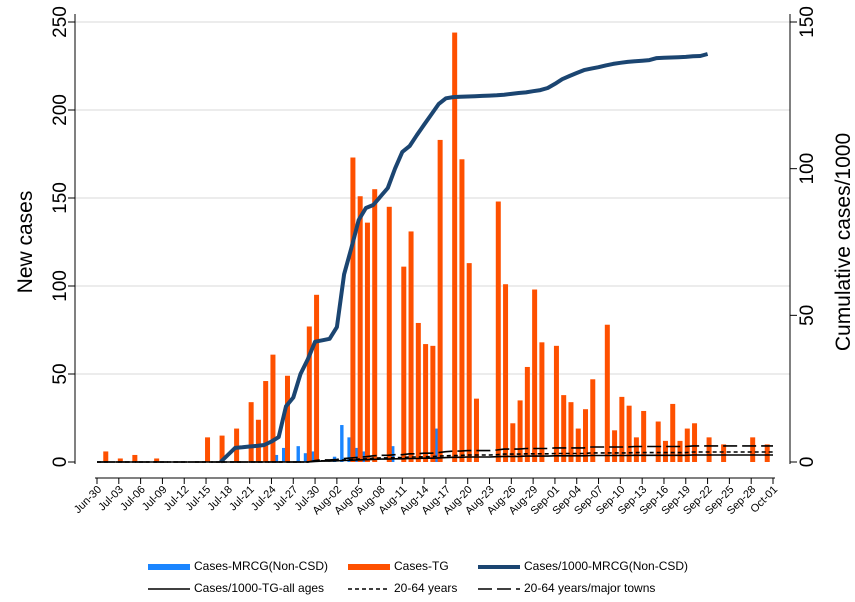 This screenshot has width=855, height=602. Describe the element at coordinates (60, 198) in the screenshot. I see `y-tick-label: 150` at that location.